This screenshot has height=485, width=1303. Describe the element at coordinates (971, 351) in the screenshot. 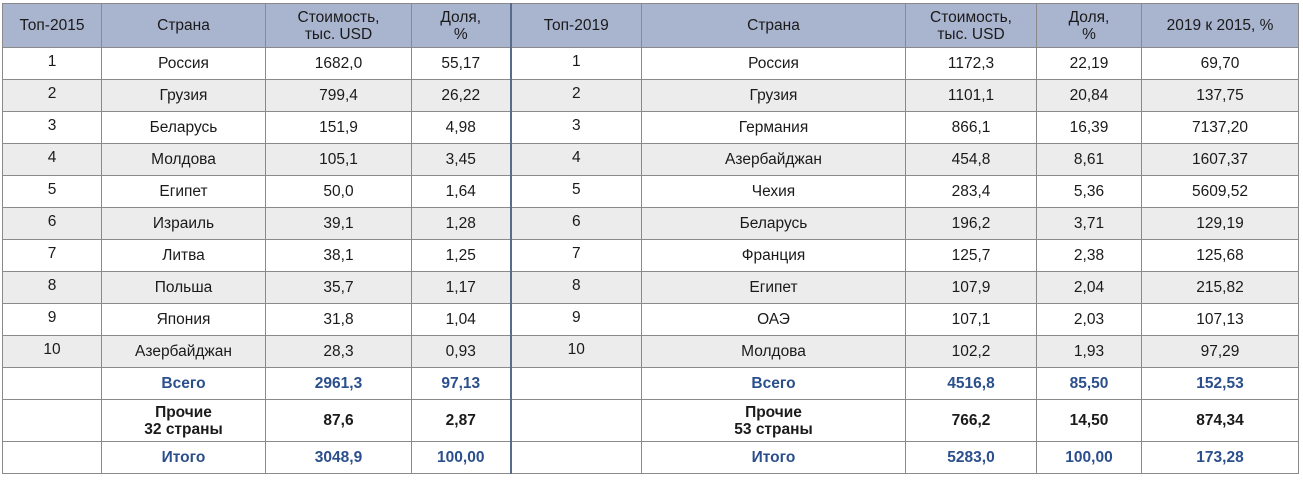

I see `value-2019-cell: 102,2` at that location.